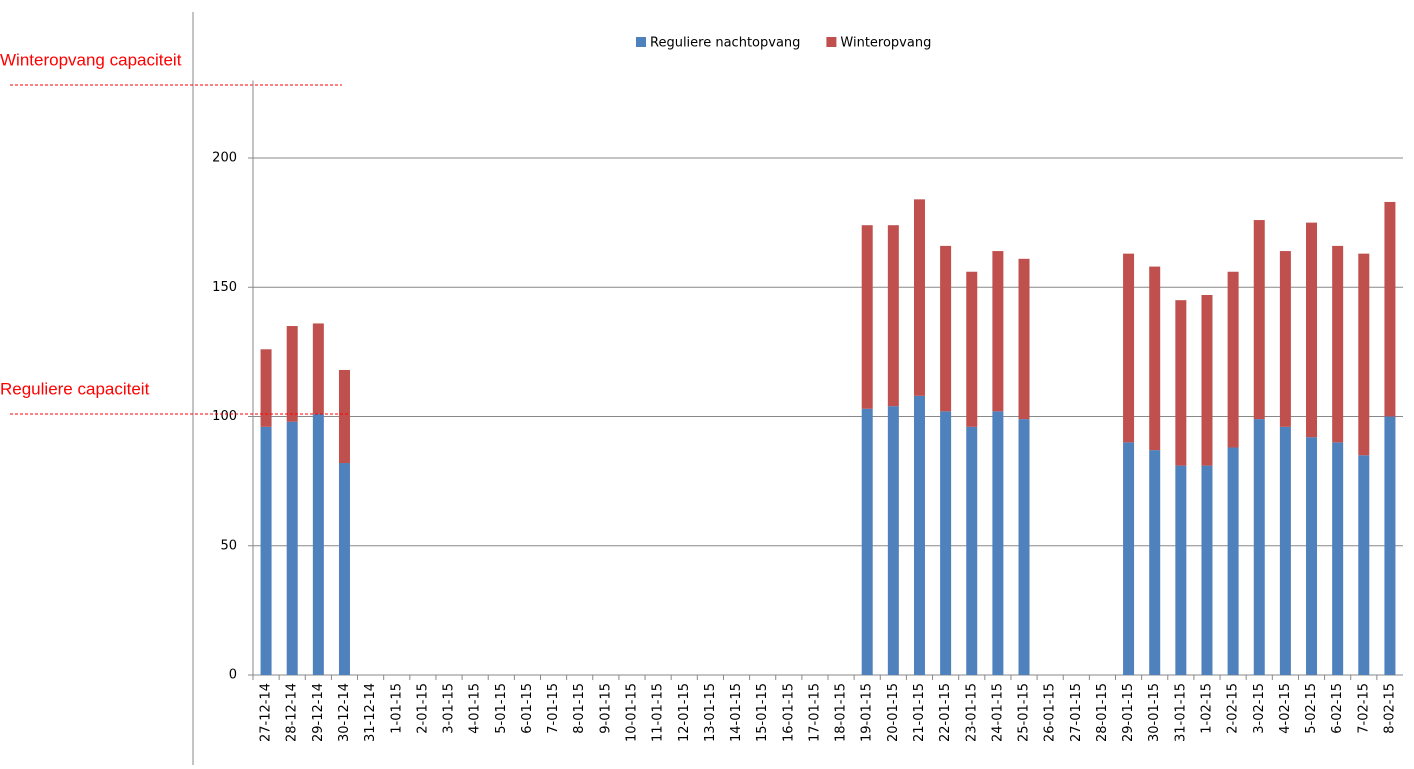  Describe the element at coordinates (841, 712) in the screenshot. I see `x-tick-label: 18-01-15` at that location.